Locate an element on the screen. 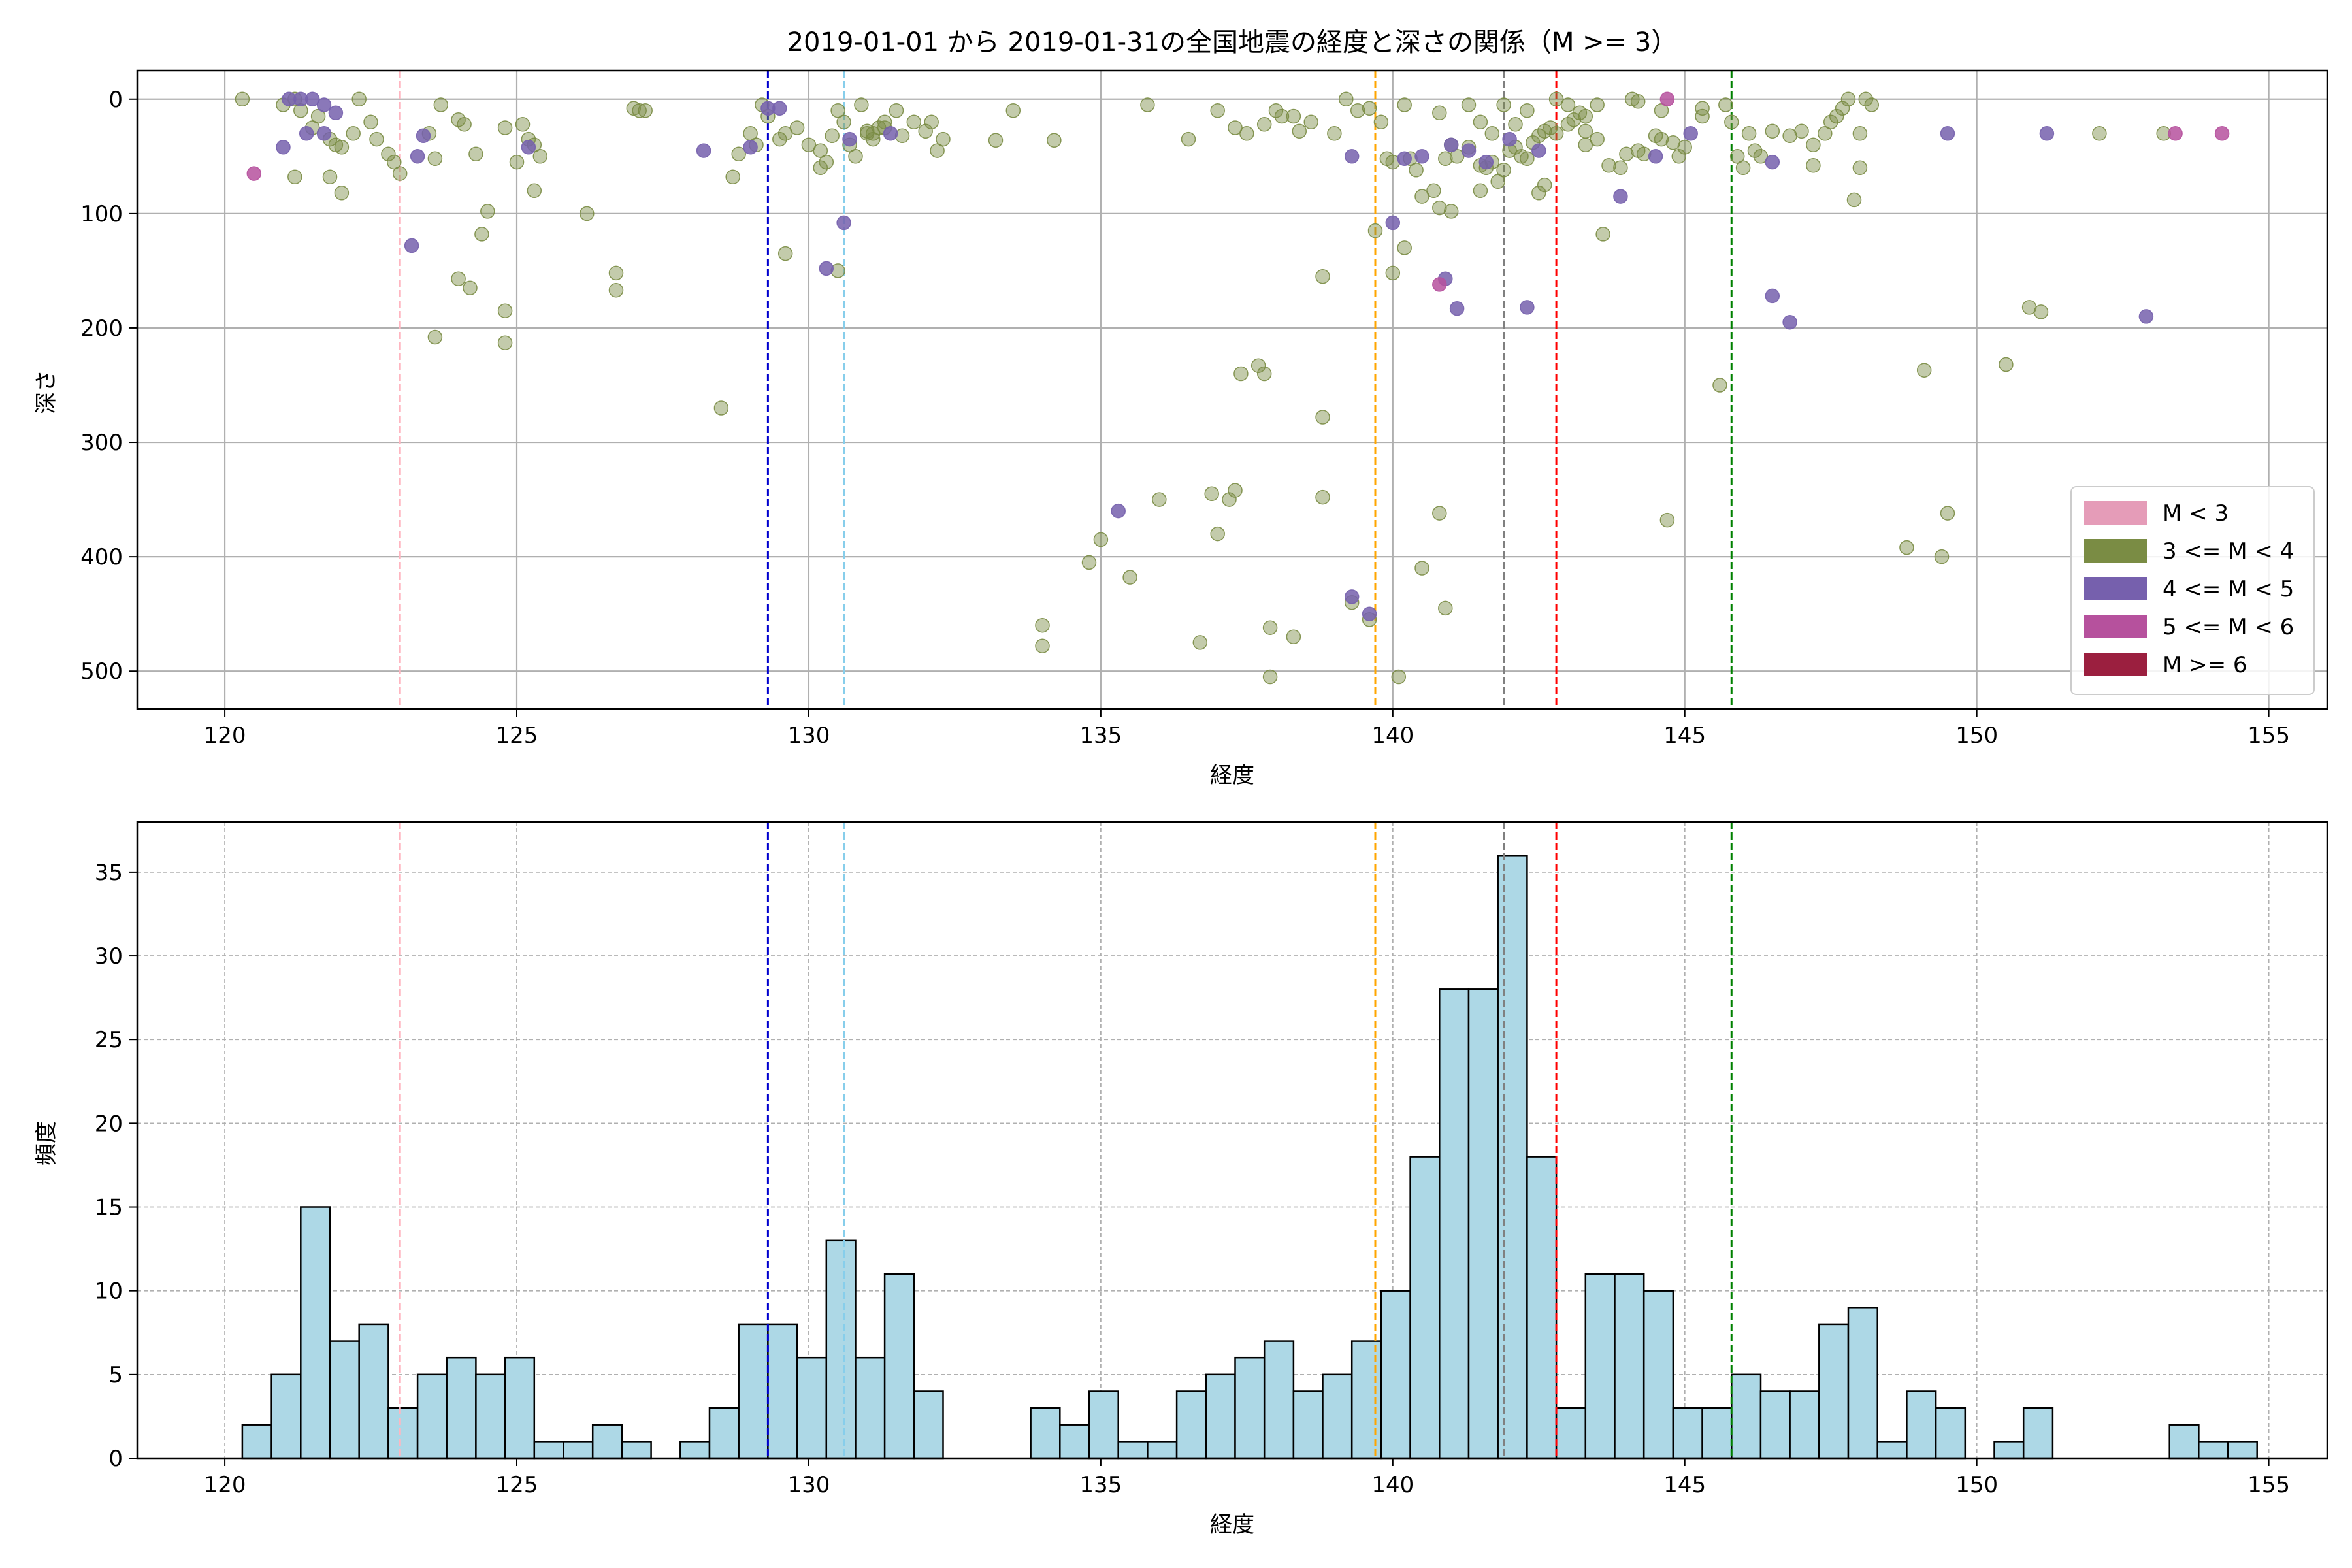 The image size is (2352, 1568). hist-ytick-label: 10 is located at coordinates (109, 1292).